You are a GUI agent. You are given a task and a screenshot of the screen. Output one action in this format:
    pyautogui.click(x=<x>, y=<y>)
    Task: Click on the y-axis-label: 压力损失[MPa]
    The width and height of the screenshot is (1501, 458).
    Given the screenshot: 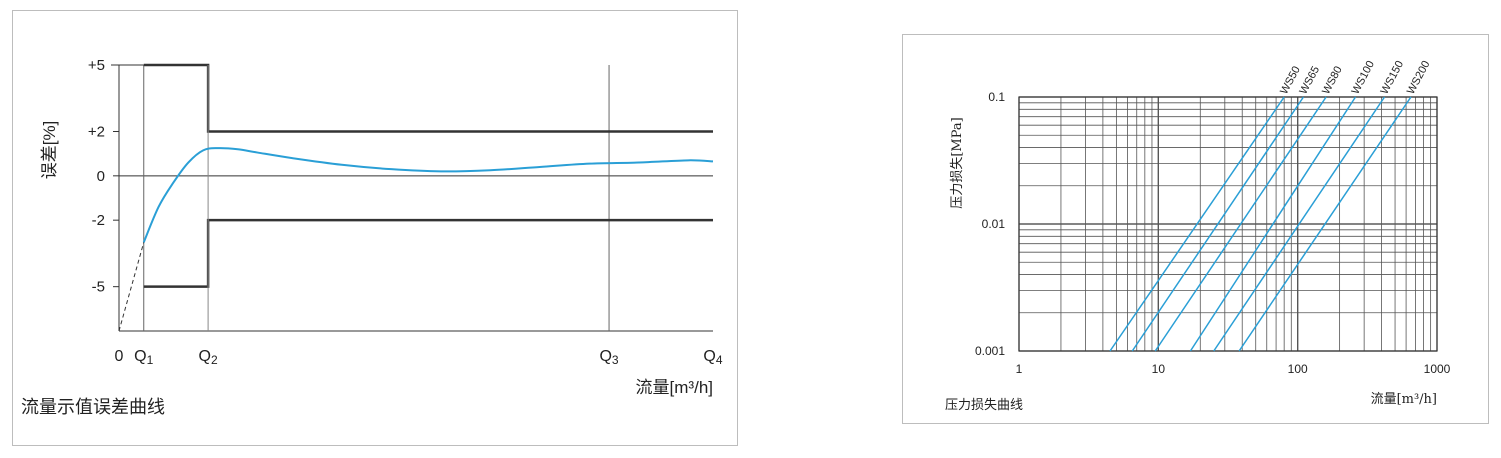 What is the action you would take?
    pyautogui.click(x=957, y=162)
    